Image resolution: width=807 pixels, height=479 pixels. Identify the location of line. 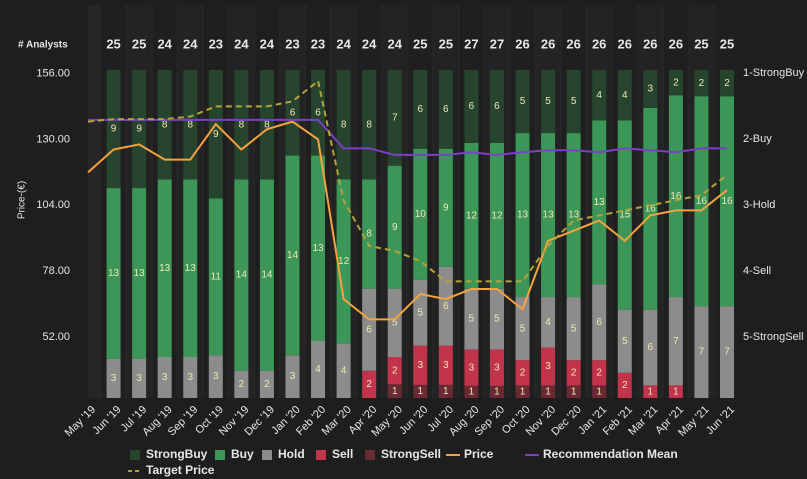
(407, 137).